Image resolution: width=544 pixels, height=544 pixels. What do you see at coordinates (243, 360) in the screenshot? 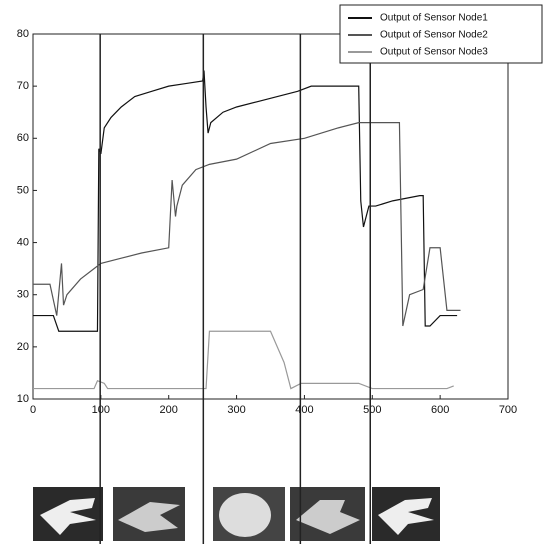
I see `series-line` at bounding box center [243, 360].